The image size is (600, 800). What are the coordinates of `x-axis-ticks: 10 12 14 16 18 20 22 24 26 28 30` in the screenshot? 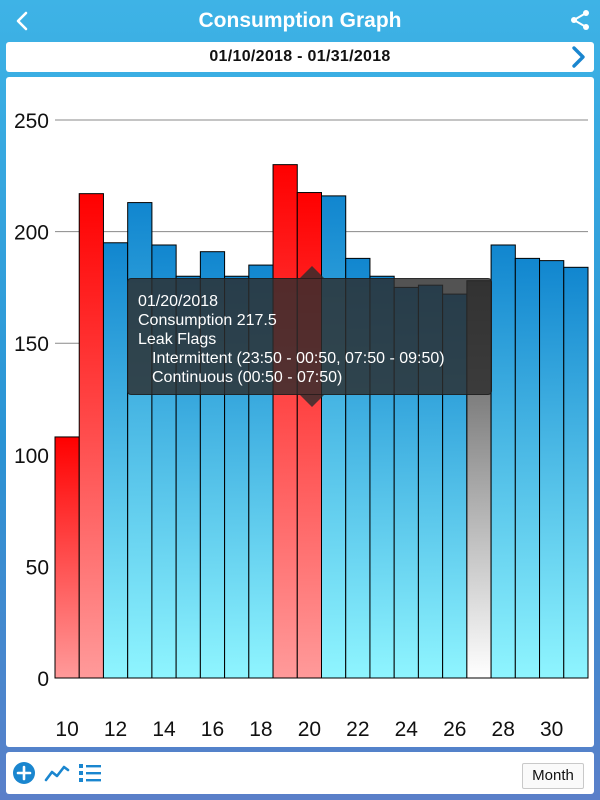 It's located at (309, 729).